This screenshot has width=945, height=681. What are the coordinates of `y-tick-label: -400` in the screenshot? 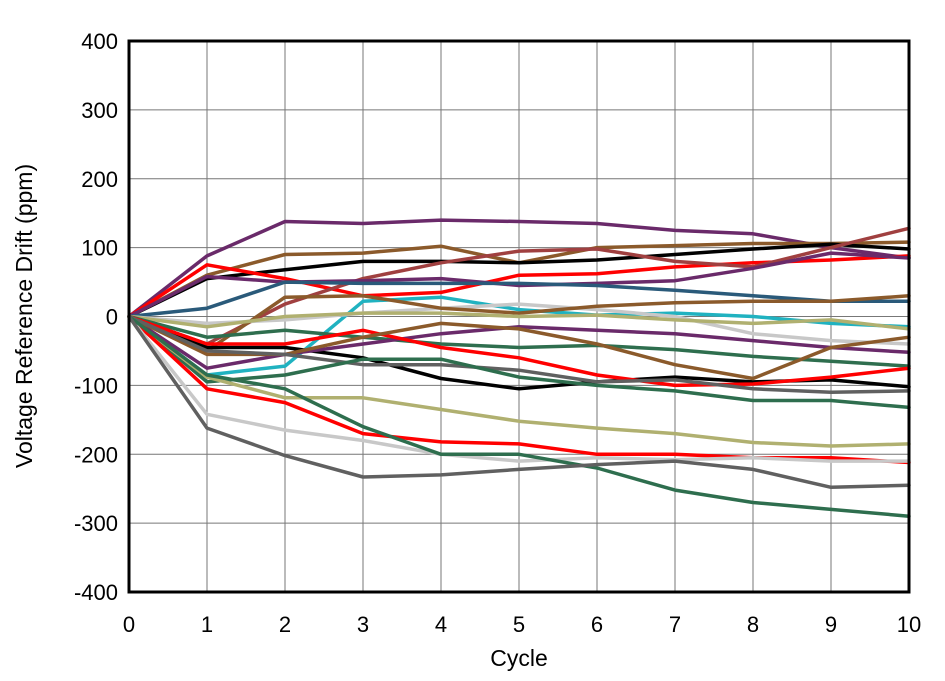 It's located at (96, 592).